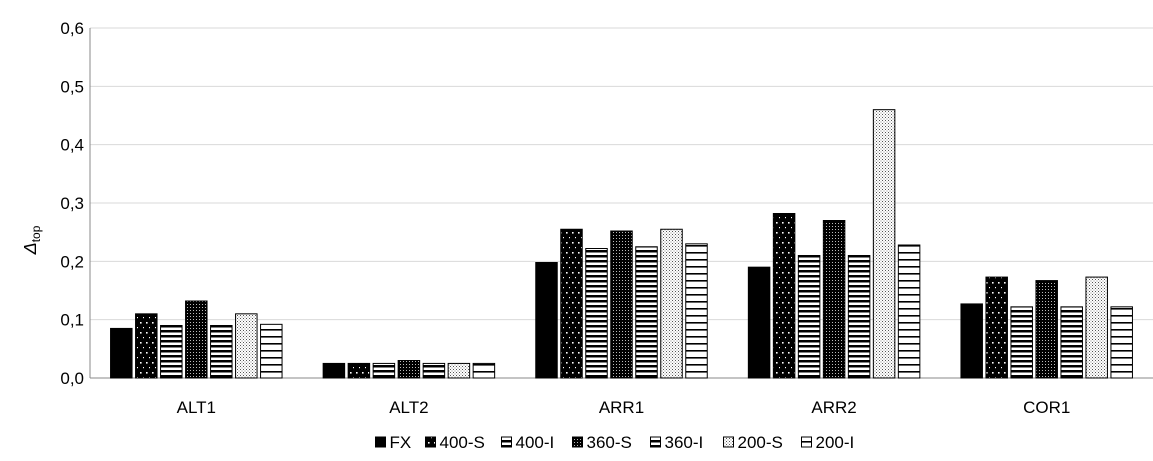 The width and height of the screenshot is (1153, 461). I want to click on legend-label: 400-I, so click(535, 442).